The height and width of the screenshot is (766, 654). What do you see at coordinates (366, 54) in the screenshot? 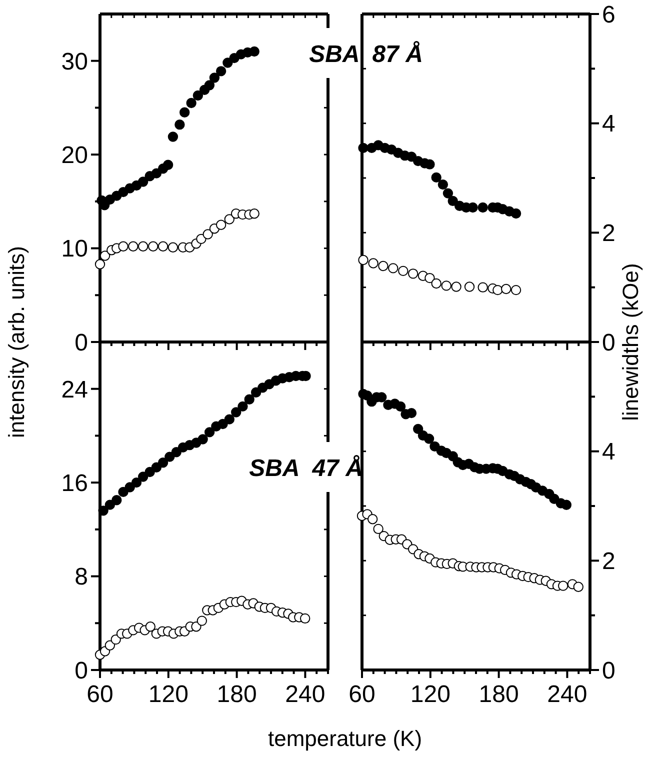
I see `annotation: SBA 87 Å` at bounding box center [366, 54].